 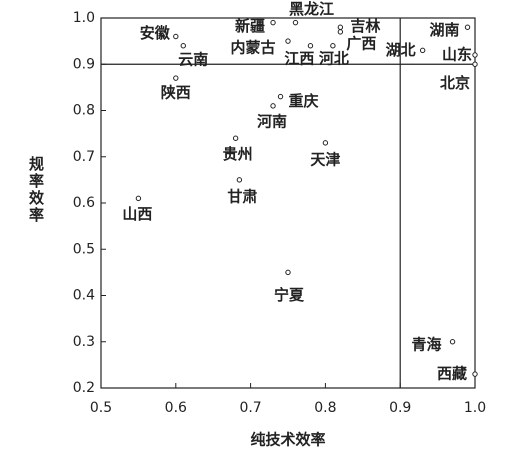 I want to click on point-label: 内蒙古, so click(x=252, y=48).